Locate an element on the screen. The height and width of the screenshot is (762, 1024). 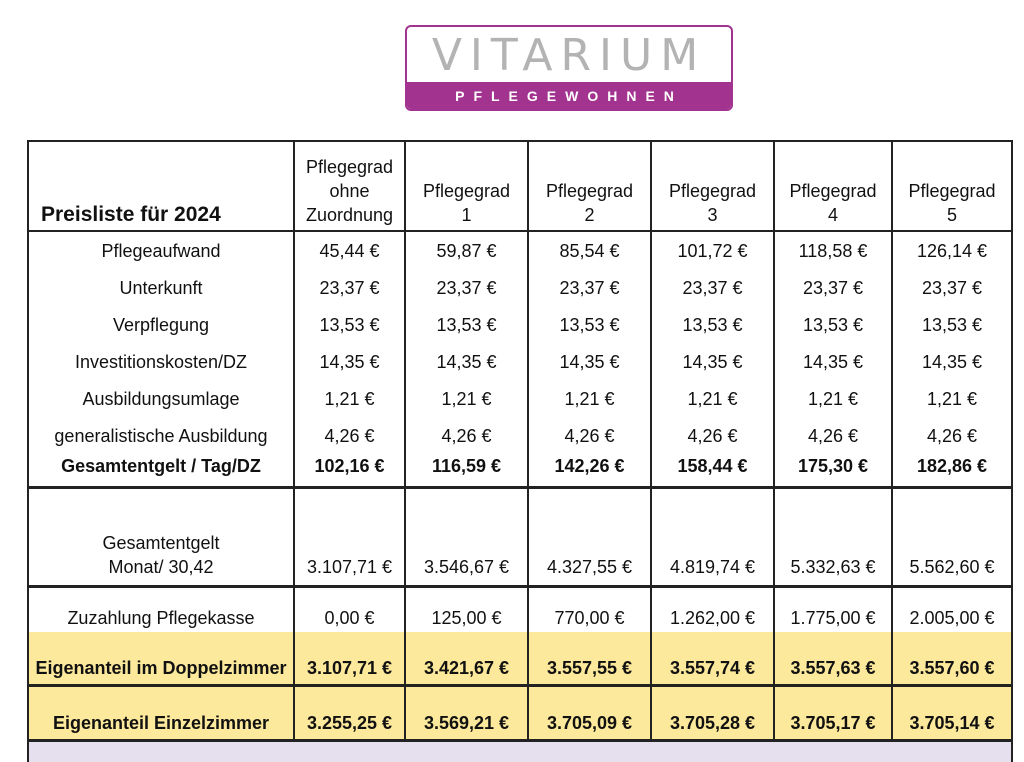
footer-strip is located at coordinates (520, 751).